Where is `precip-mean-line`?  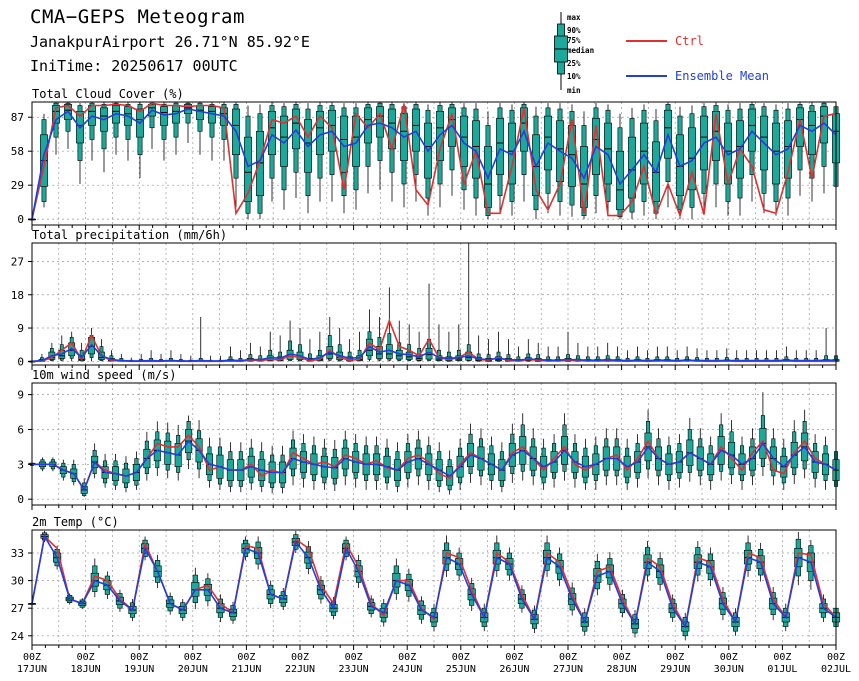
precip-mean-line is located at coordinates (433, 353).